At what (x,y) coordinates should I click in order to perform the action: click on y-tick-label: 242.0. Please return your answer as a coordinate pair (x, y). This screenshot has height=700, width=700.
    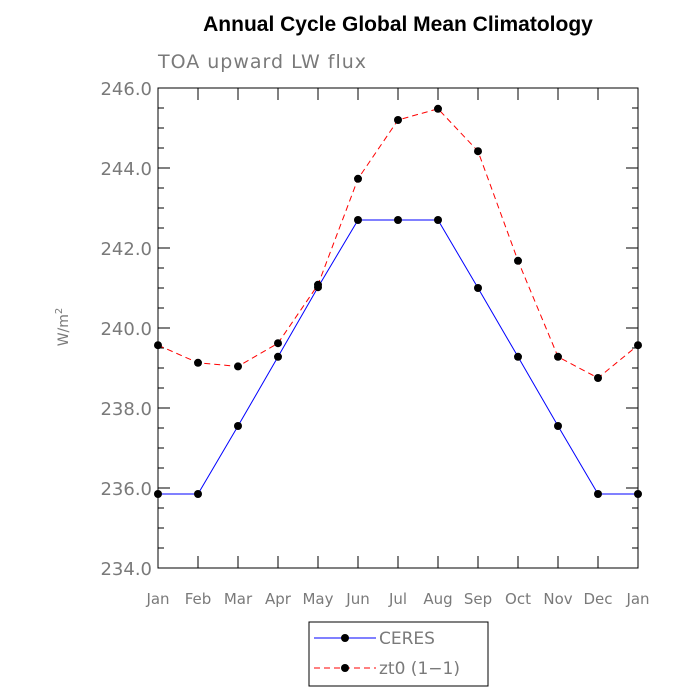
    Looking at the image, I should click on (126, 249).